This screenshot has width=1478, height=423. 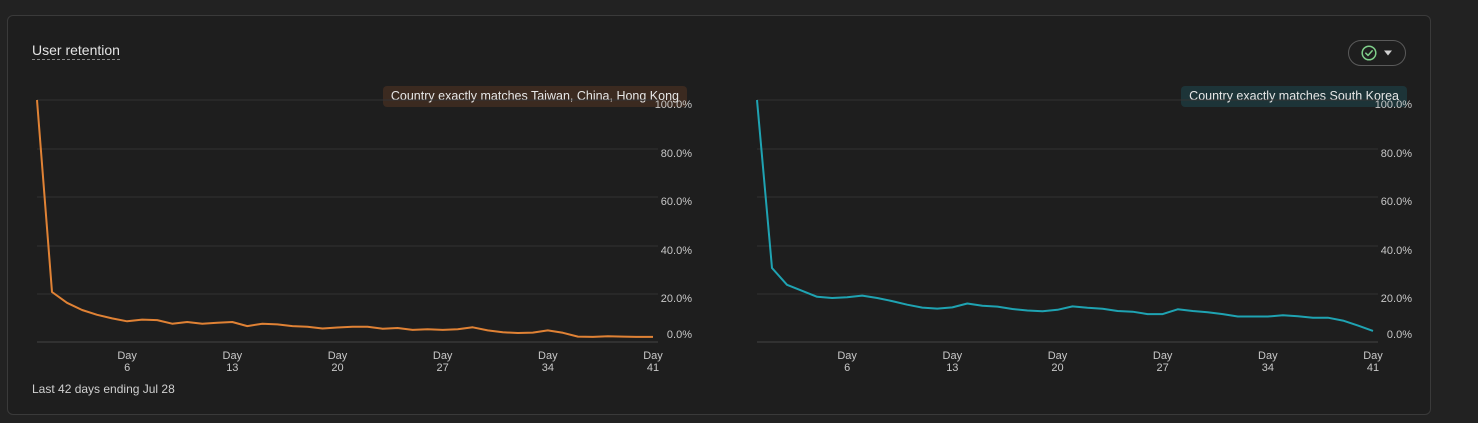 I want to click on card-title: User retention, so click(x=76, y=51).